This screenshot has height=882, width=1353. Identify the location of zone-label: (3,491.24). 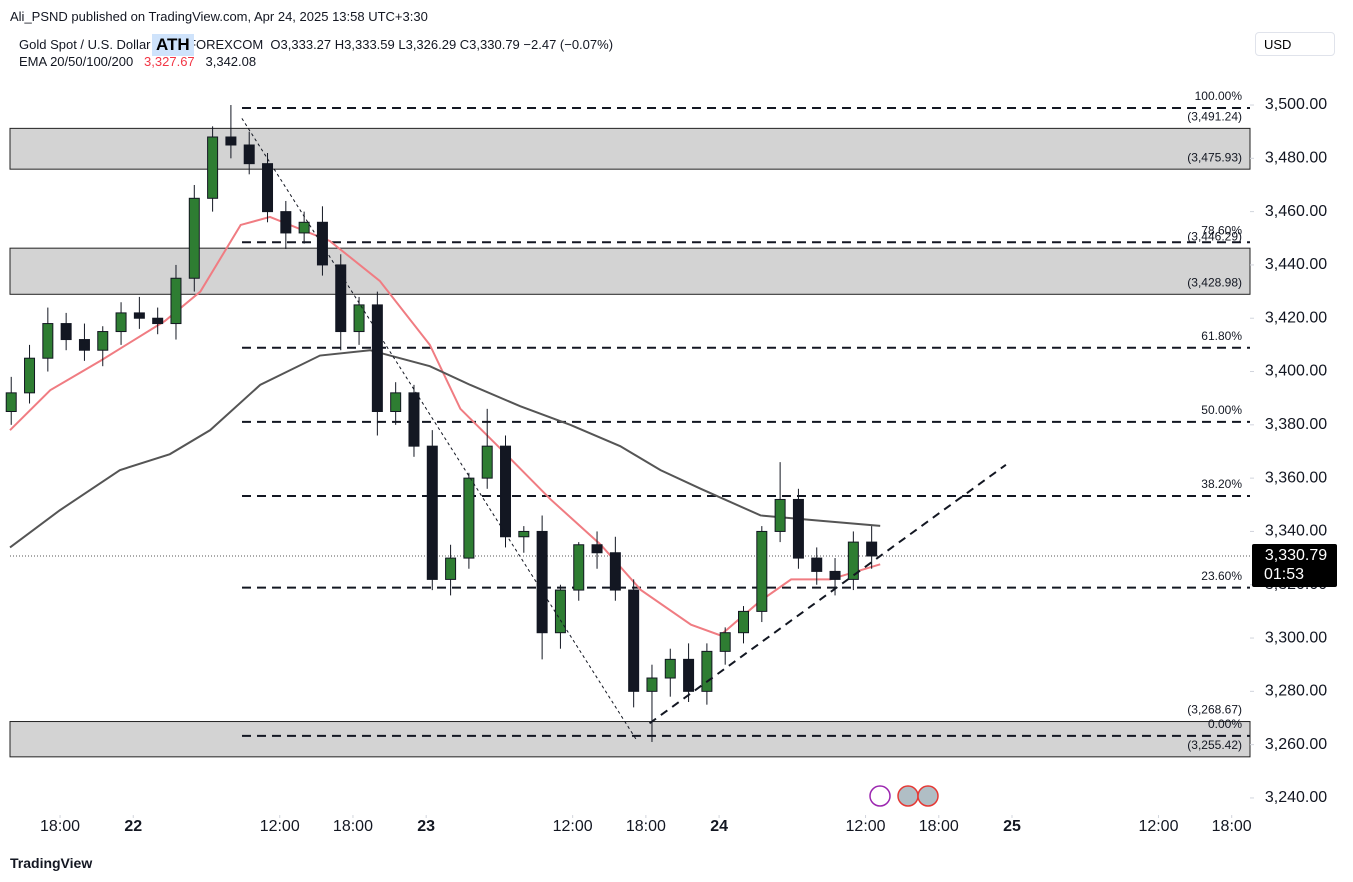
(1214, 117).